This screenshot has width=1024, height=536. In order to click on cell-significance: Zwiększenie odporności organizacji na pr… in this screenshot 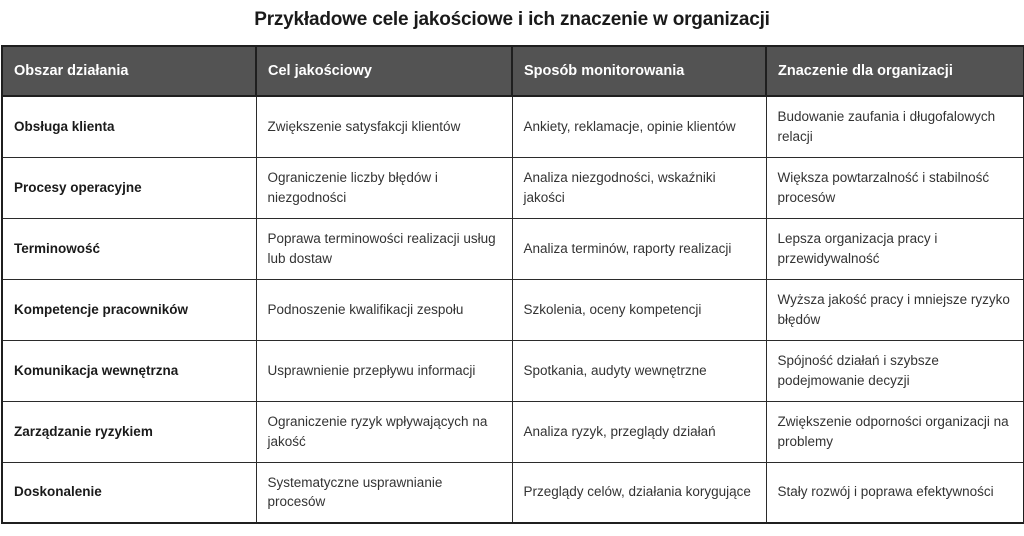, I will do `click(895, 432)`.